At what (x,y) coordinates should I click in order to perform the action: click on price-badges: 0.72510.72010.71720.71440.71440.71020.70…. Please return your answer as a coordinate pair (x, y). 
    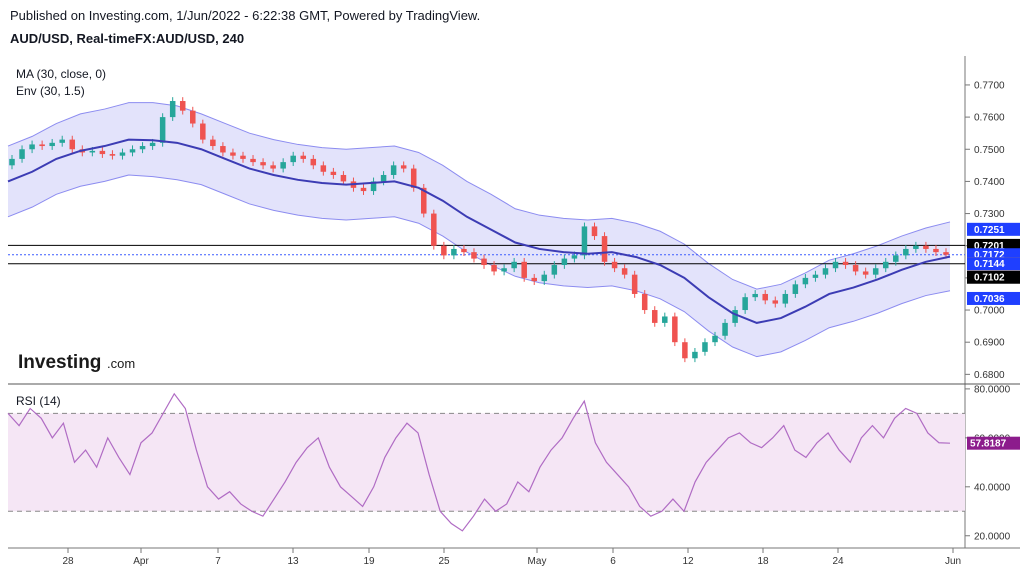
    Looking at the image, I should click on (993, 336).